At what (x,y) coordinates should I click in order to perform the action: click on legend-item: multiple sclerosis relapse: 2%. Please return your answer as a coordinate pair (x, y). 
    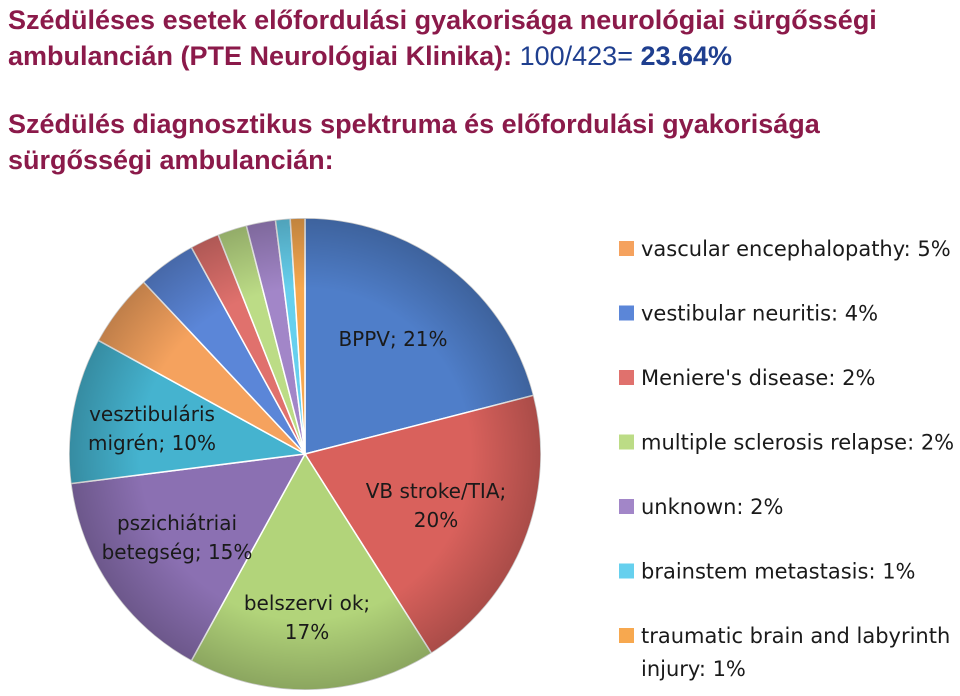
    Looking at the image, I should click on (786, 443).